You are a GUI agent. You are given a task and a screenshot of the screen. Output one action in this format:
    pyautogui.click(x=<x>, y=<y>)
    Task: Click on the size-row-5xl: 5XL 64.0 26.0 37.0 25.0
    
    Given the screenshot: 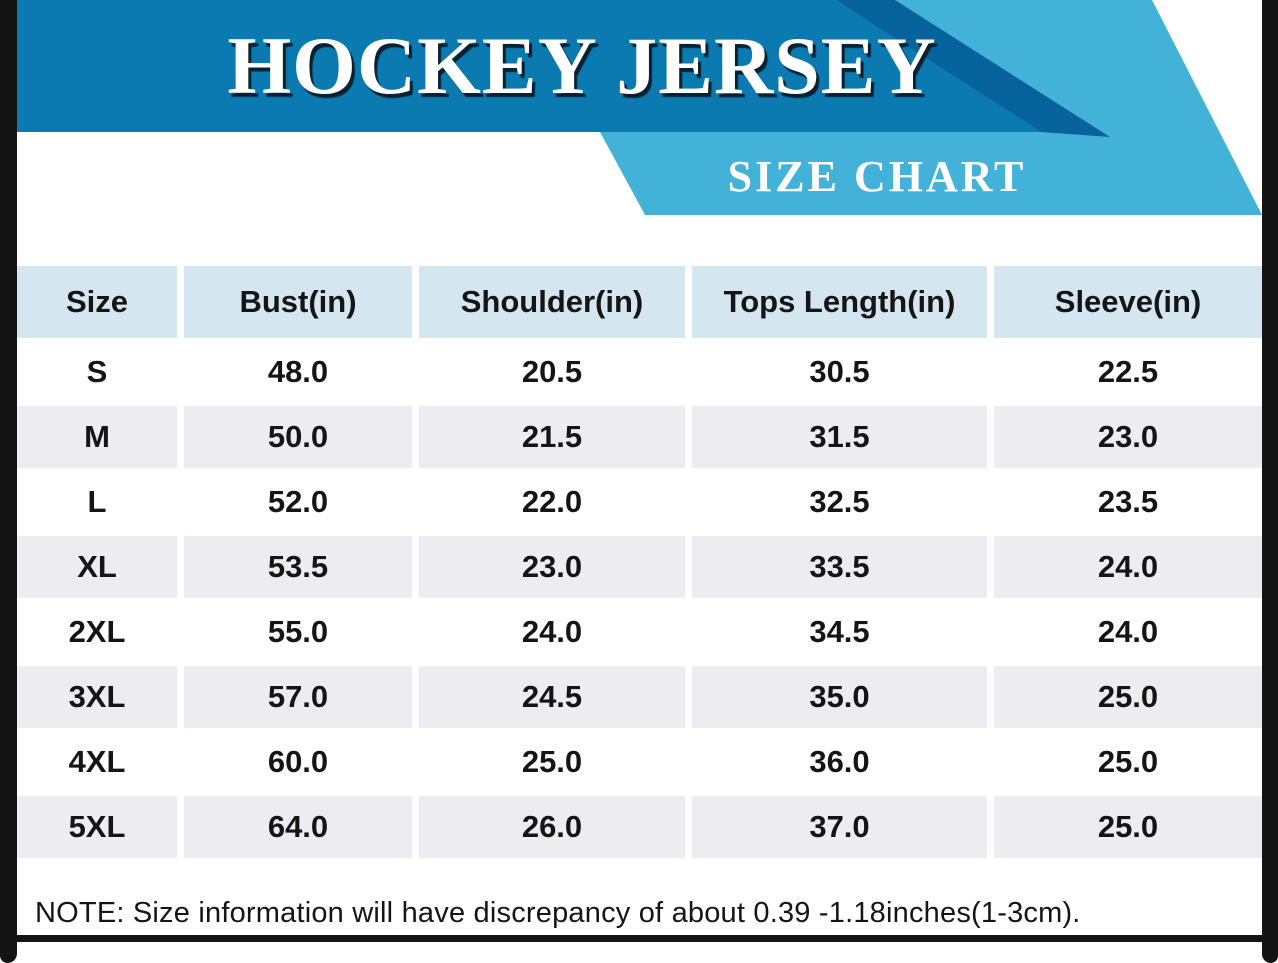 What is the action you would take?
    pyautogui.click(x=639, y=827)
    